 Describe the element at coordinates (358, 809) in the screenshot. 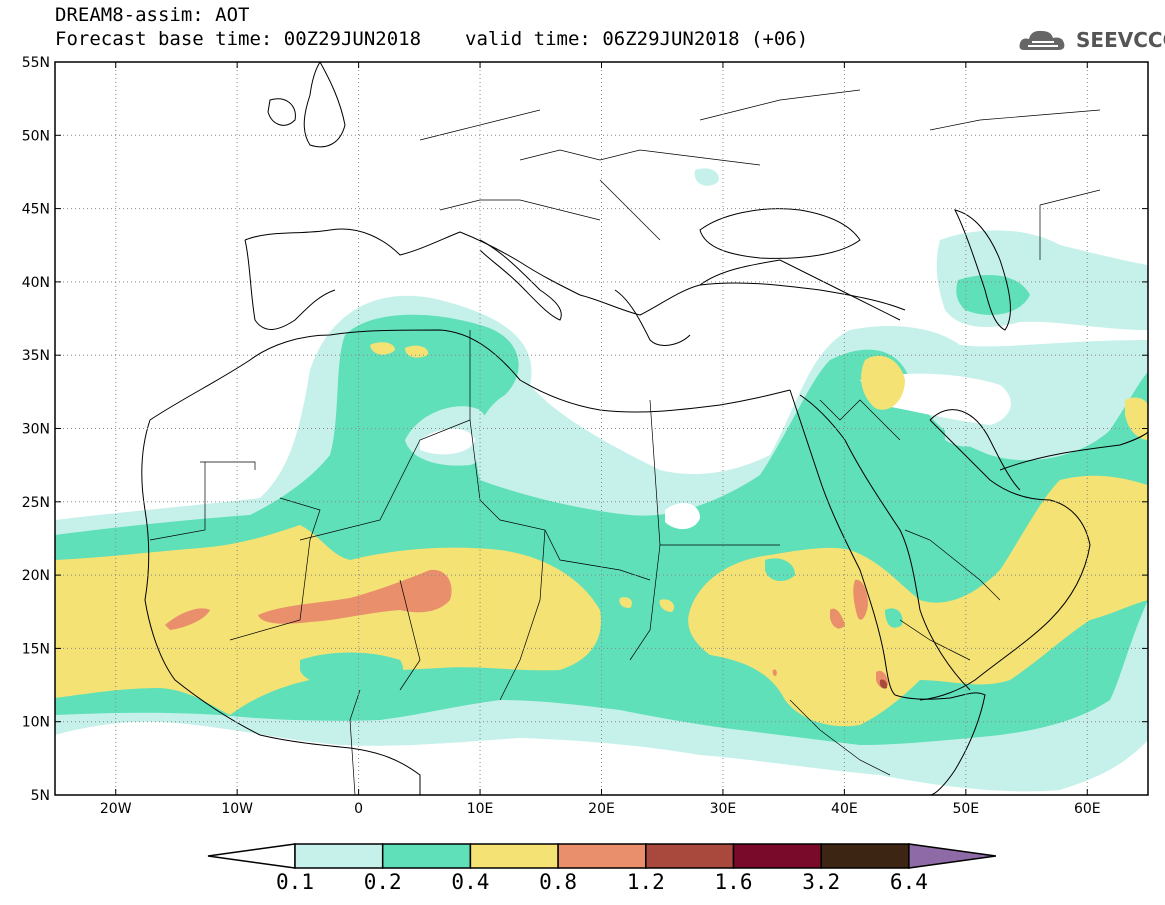

I see `lon-label: 0` at that location.